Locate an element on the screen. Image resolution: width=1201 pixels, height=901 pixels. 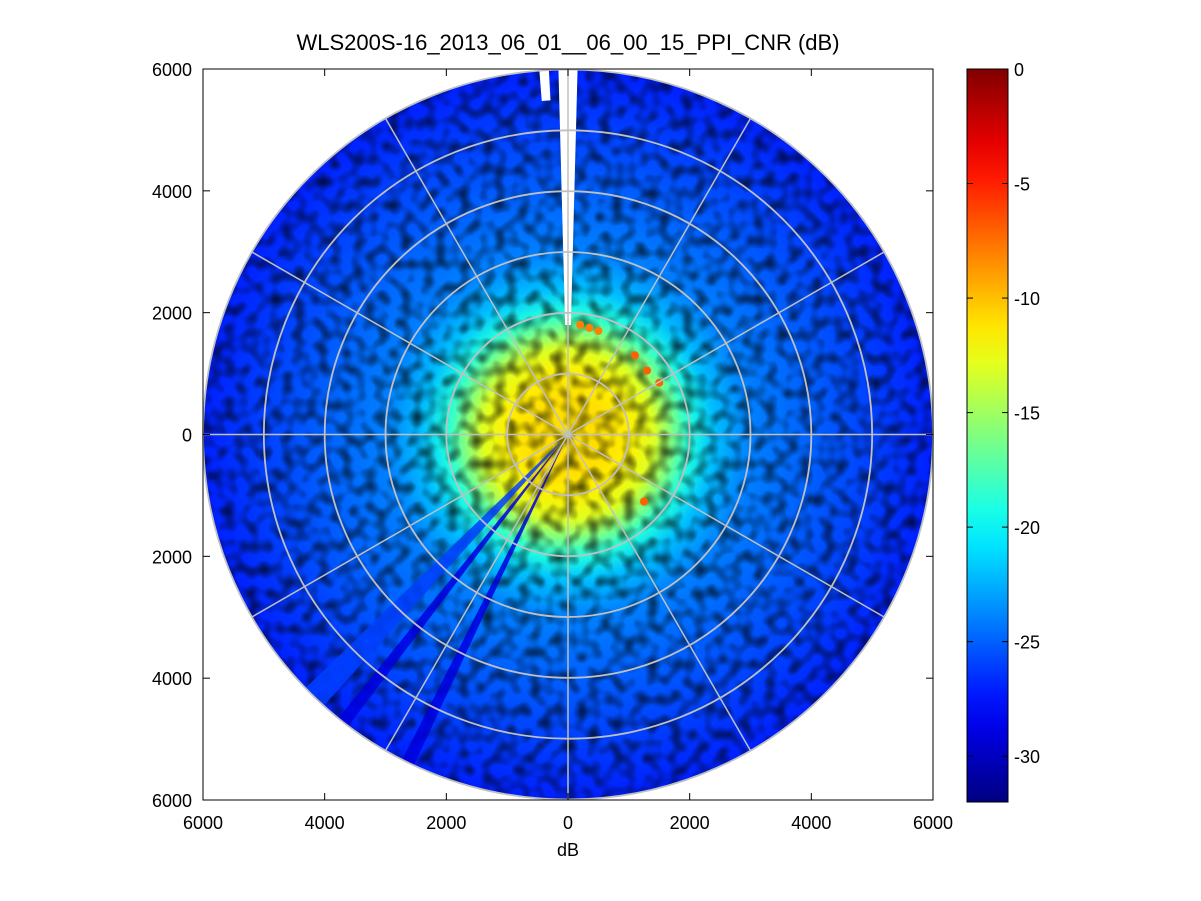
colorbar-tick-label: -5 is located at coordinates (1022, 185).